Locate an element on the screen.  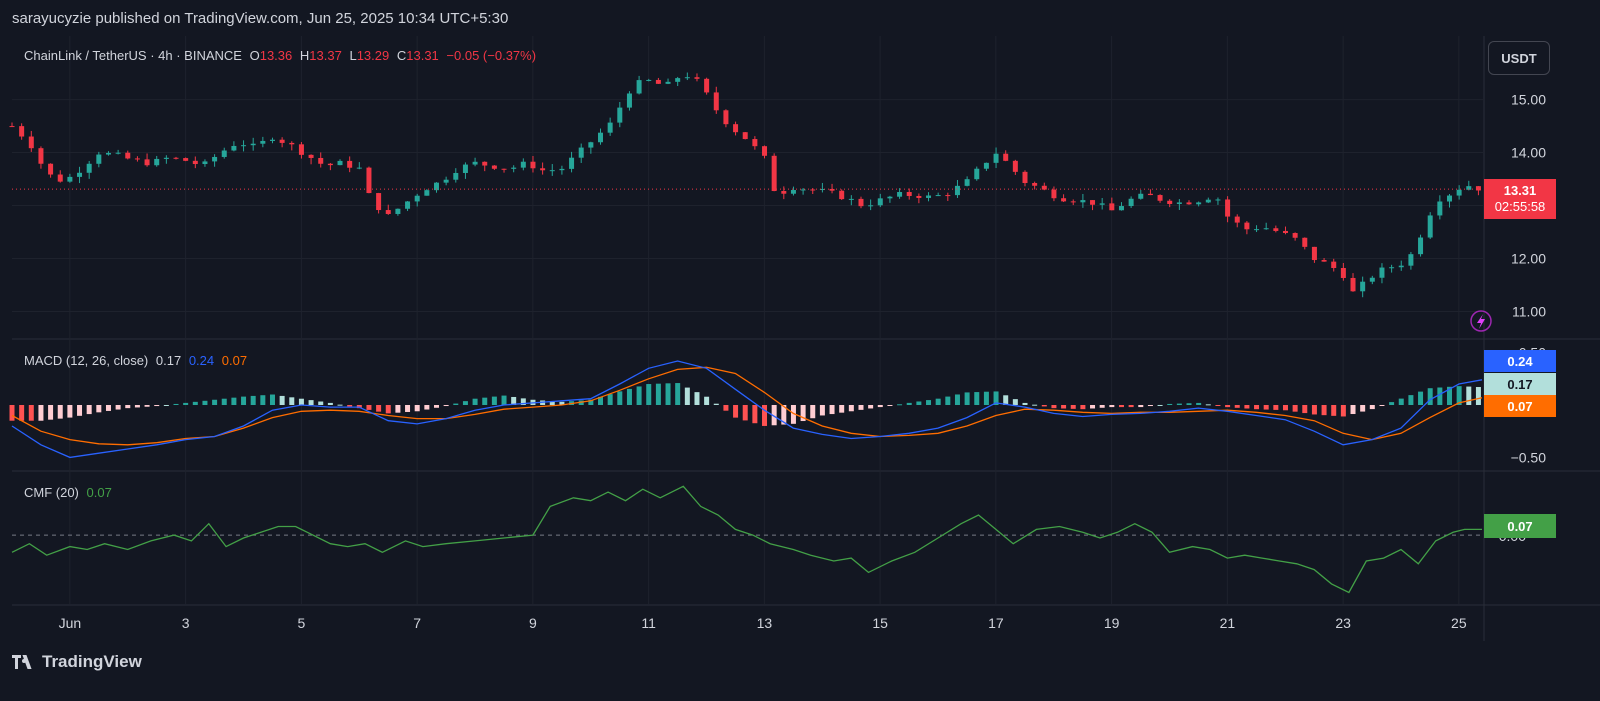
macd-signal-line is located at coordinates (747, 406).